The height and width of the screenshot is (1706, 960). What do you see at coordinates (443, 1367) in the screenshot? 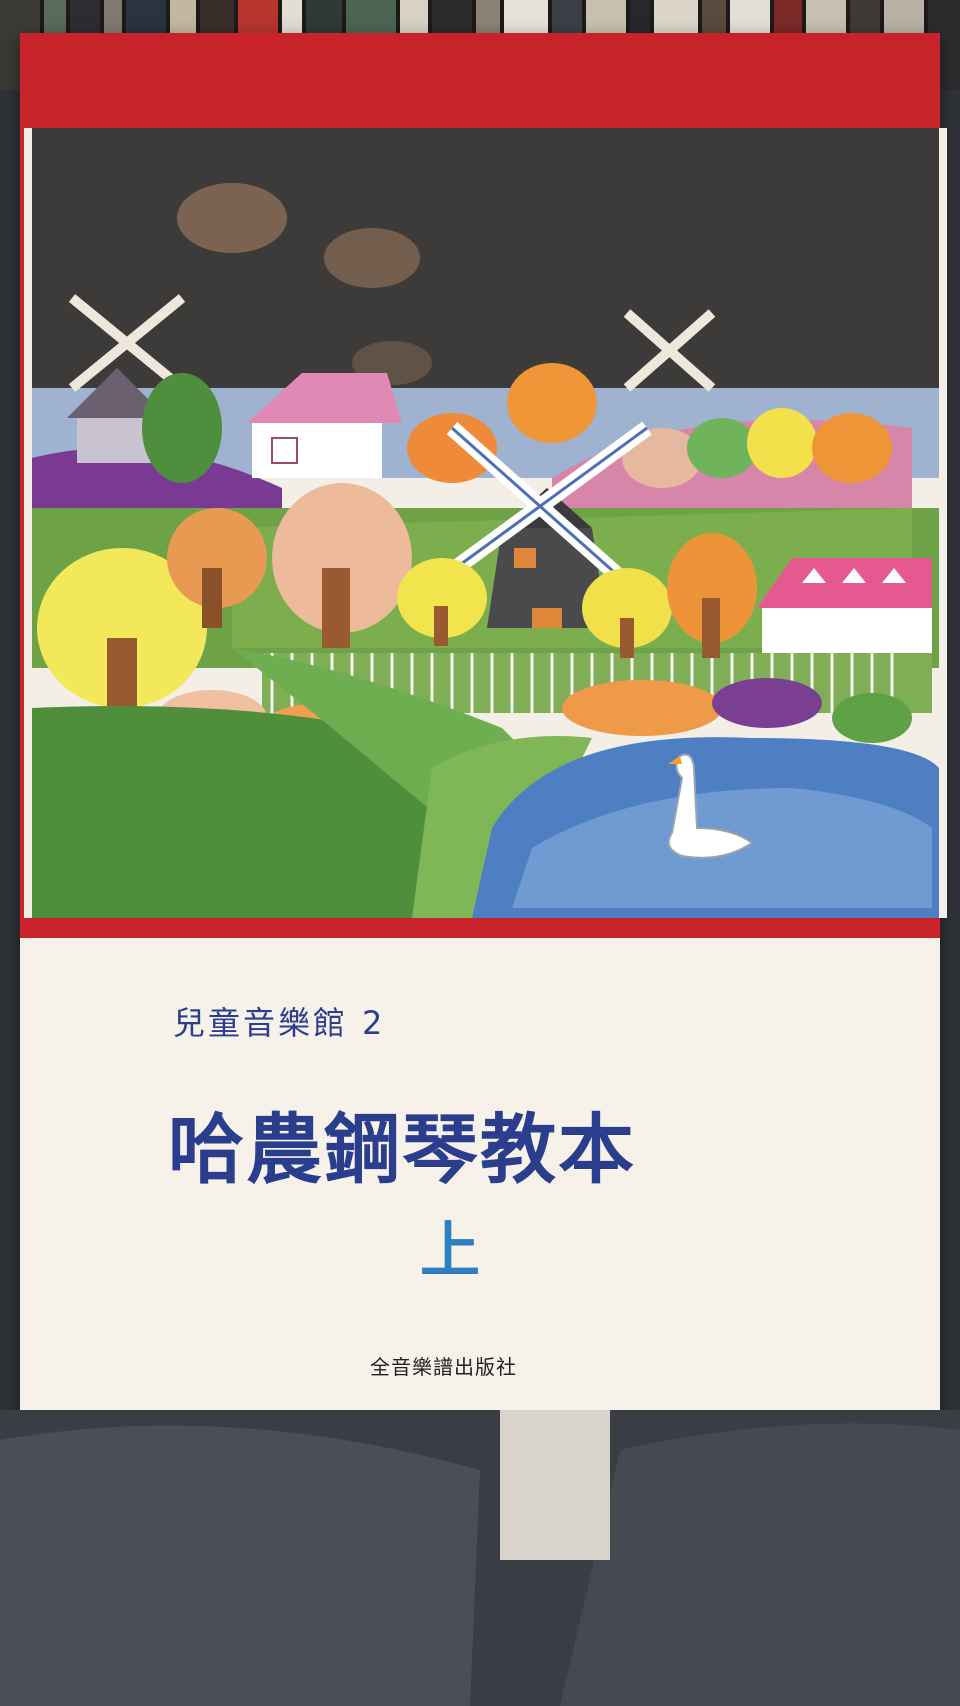
I see `publisher-name: 全音樂譜出版社` at bounding box center [443, 1367].